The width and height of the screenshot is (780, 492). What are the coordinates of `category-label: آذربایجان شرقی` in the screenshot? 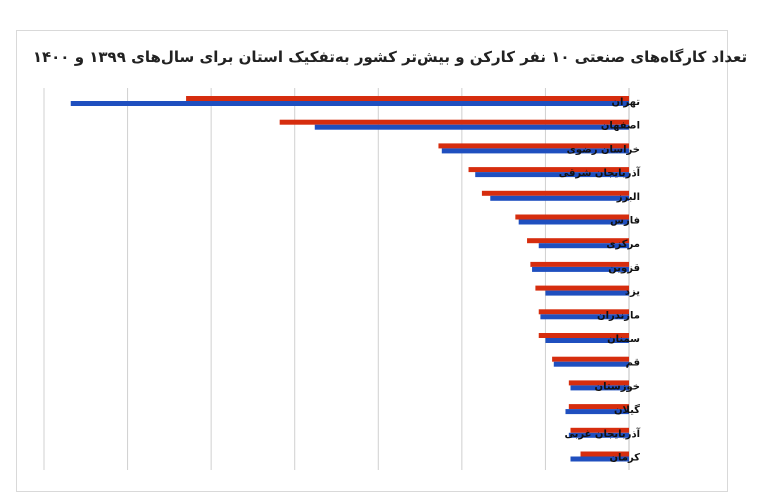 It's located at (600, 172).